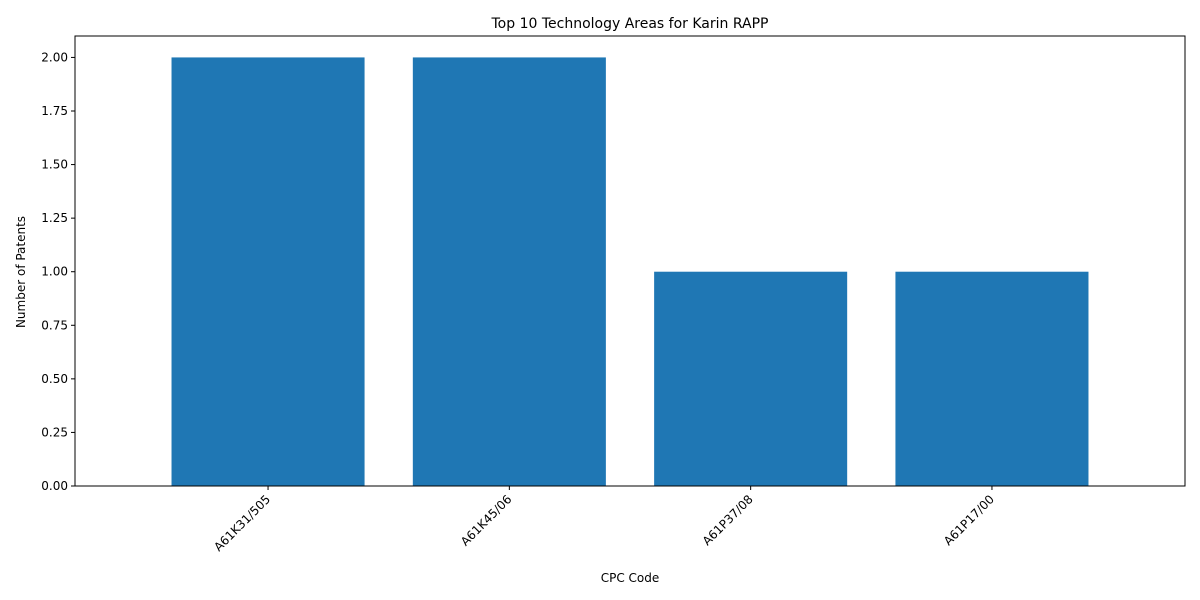 This screenshot has height=600, width=1200. Describe the element at coordinates (630, 578) in the screenshot. I see `x-axis-label: CPC Code` at that location.